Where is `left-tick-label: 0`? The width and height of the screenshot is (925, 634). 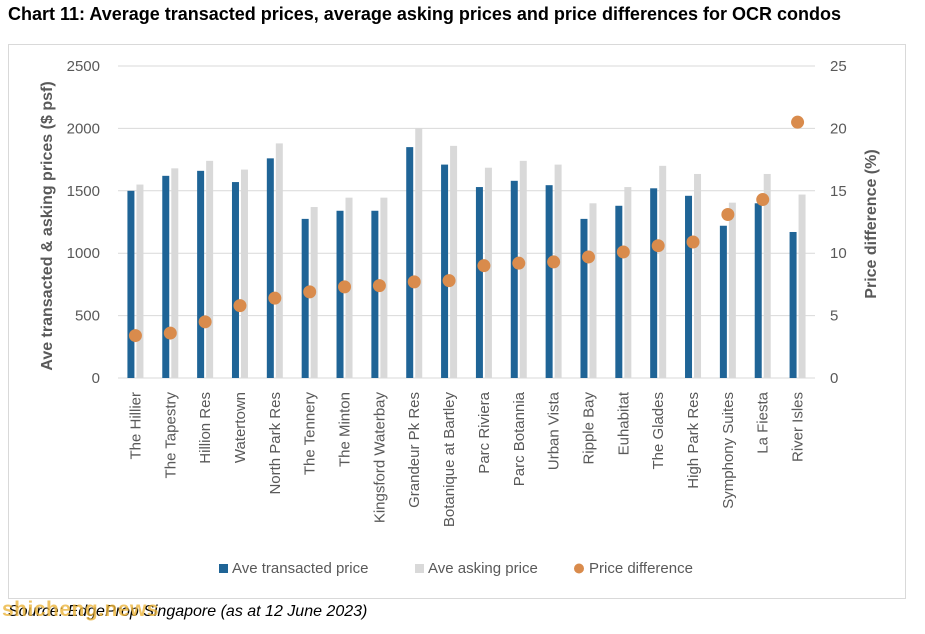
left-tick-label: 0 is located at coordinates (96, 378).